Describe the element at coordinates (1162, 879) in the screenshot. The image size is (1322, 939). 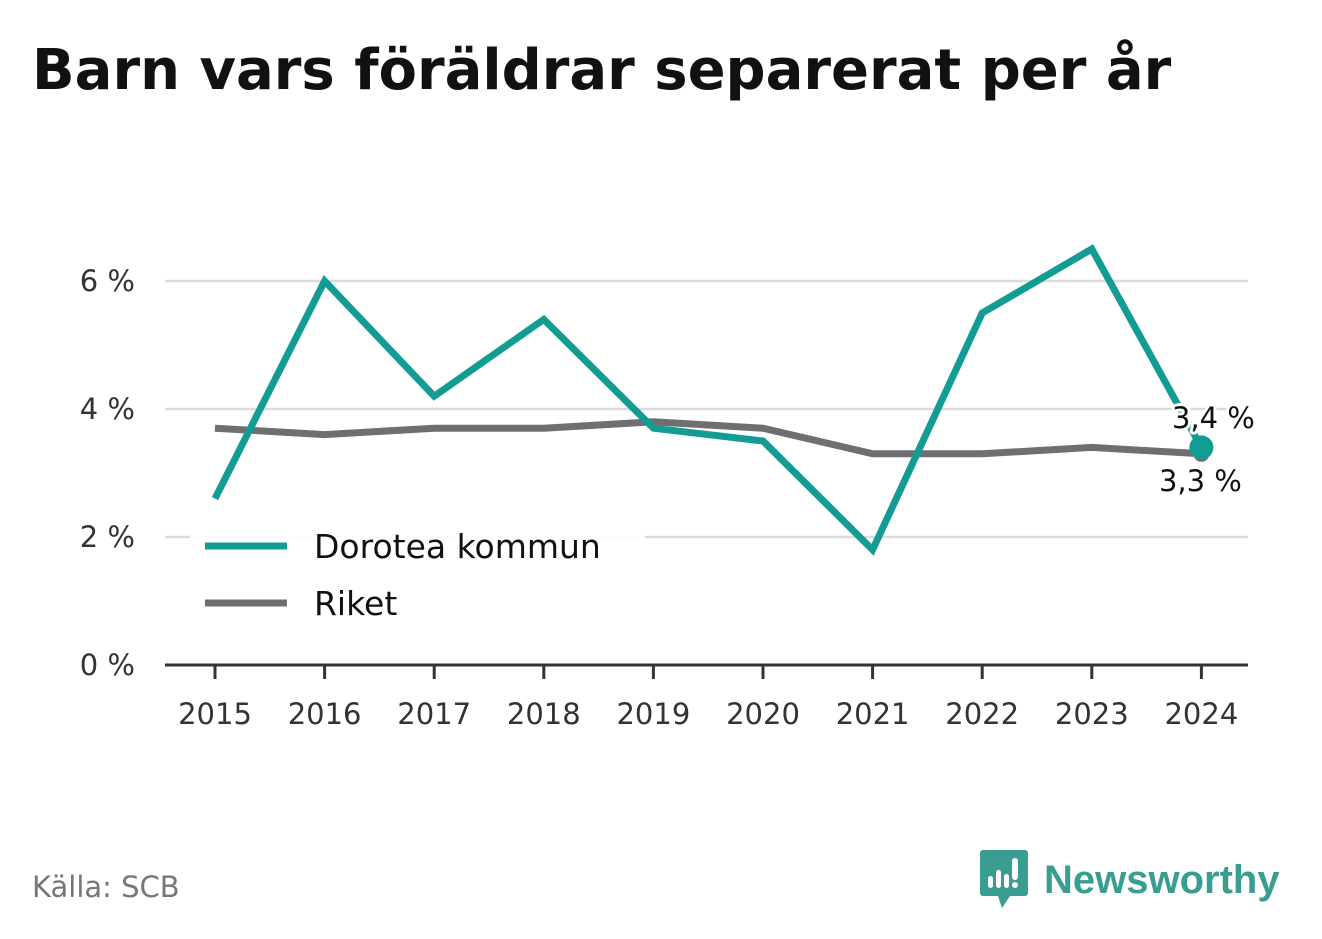
I see `brand-name: Newsworthy` at that location.